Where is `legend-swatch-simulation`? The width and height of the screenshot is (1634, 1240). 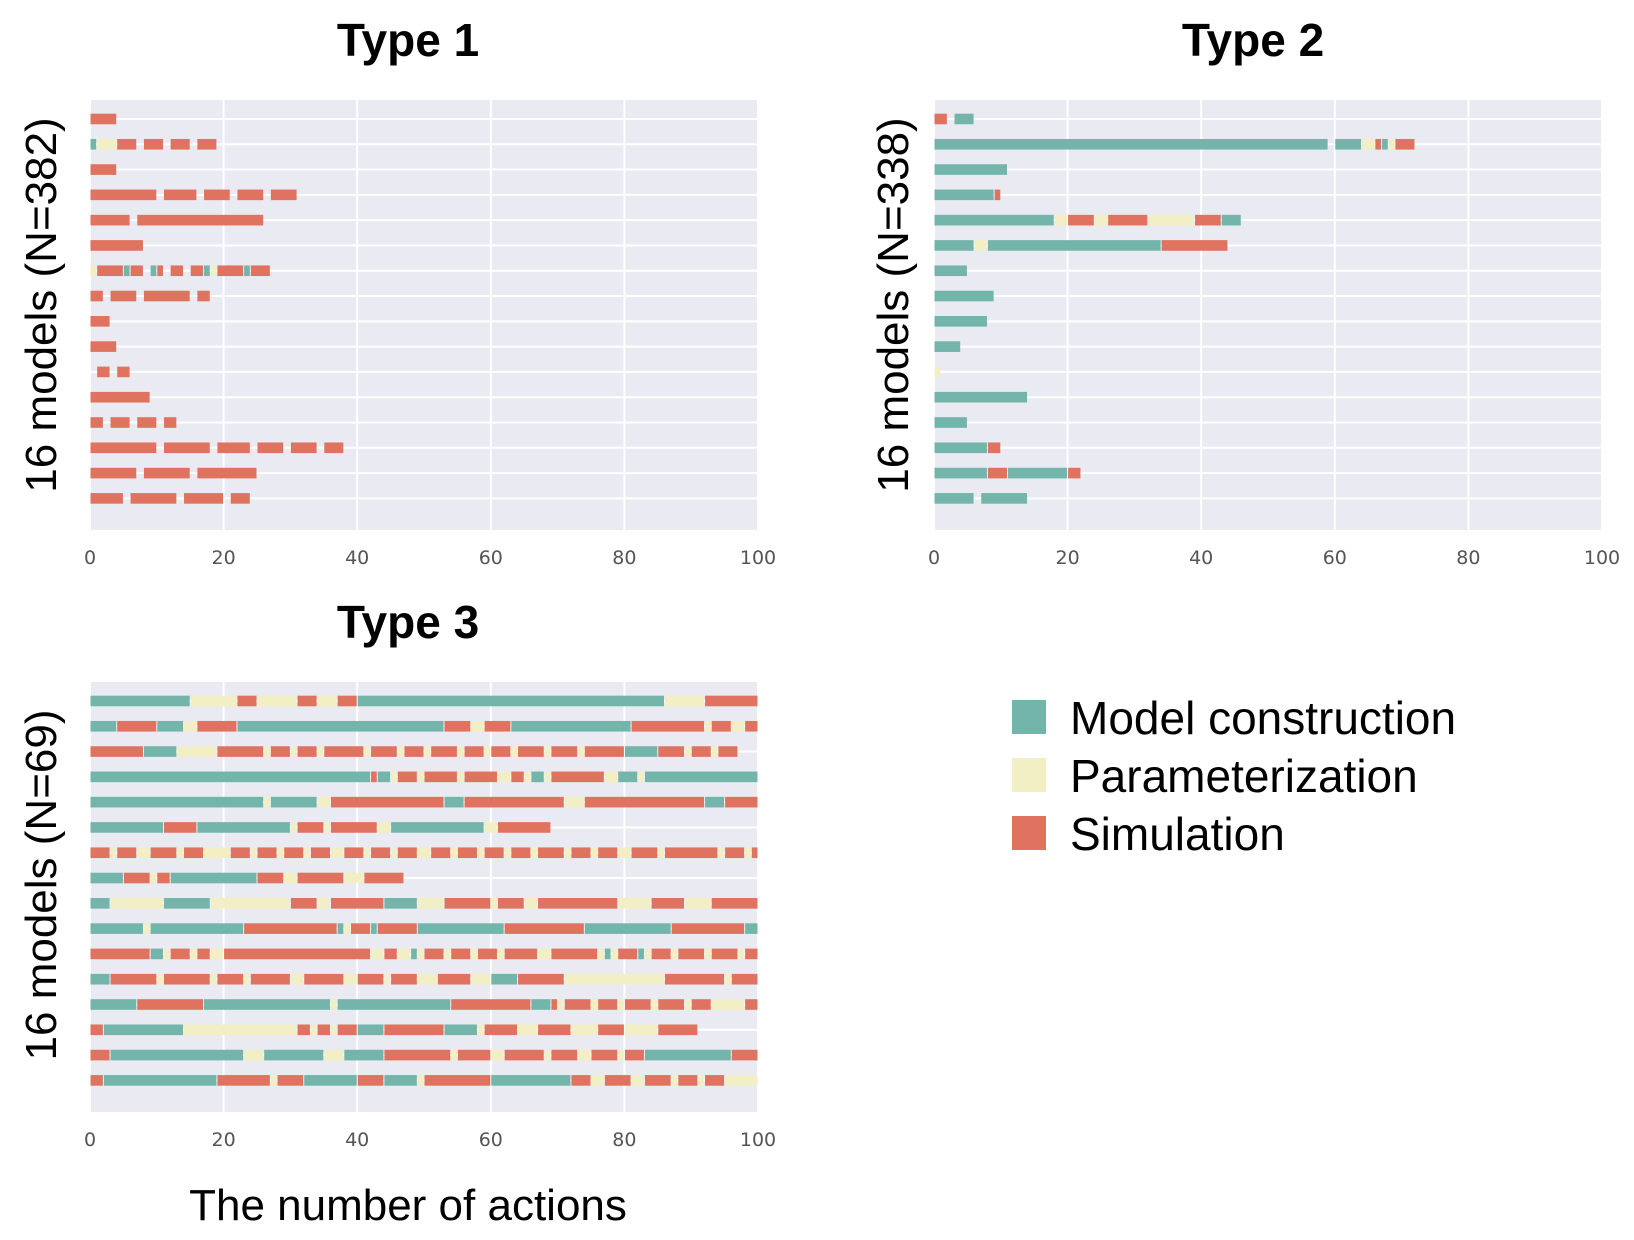
legend-swatch-simulation is located at coordinates (1029, 833).